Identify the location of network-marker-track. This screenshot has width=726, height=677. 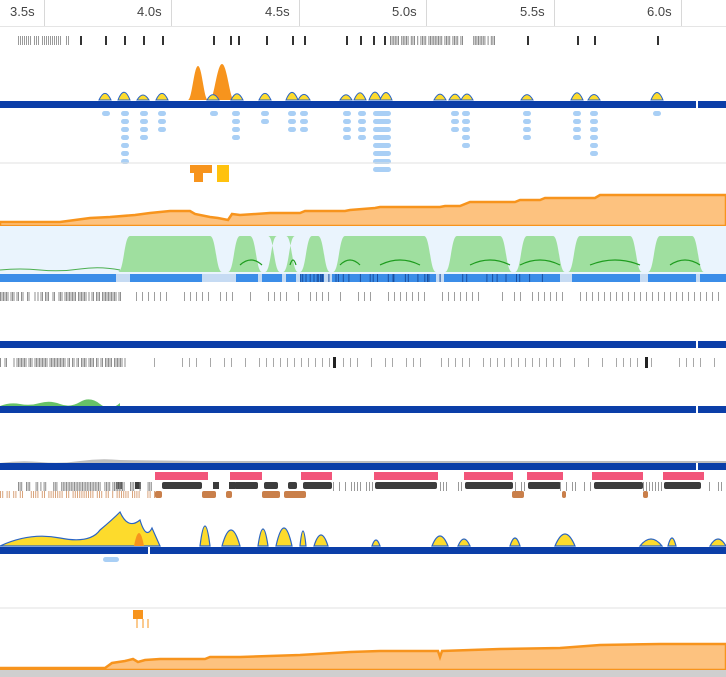
(410, 480).